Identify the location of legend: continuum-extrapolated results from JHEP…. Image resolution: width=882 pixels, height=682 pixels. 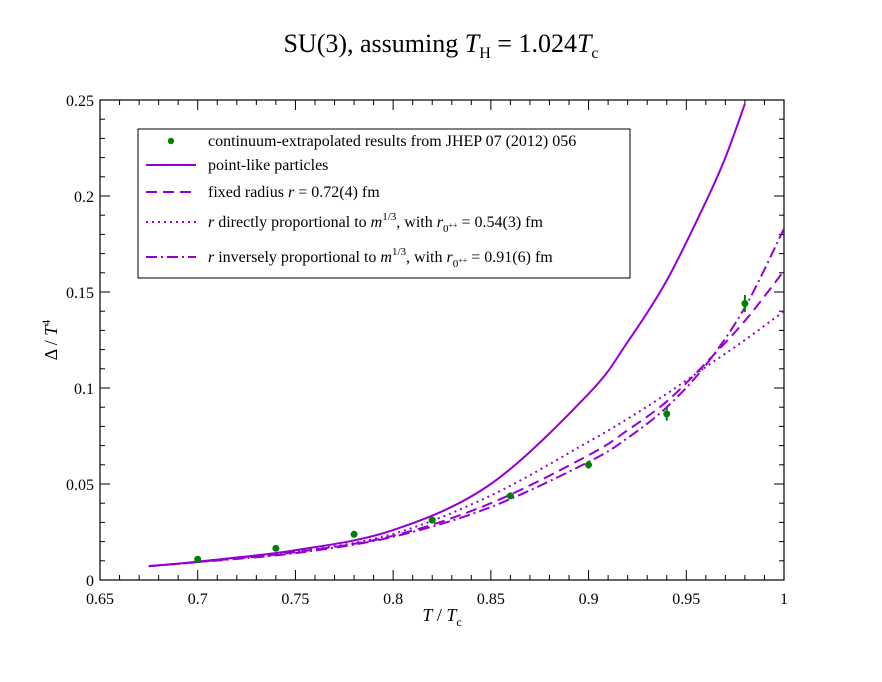
(384, 203).